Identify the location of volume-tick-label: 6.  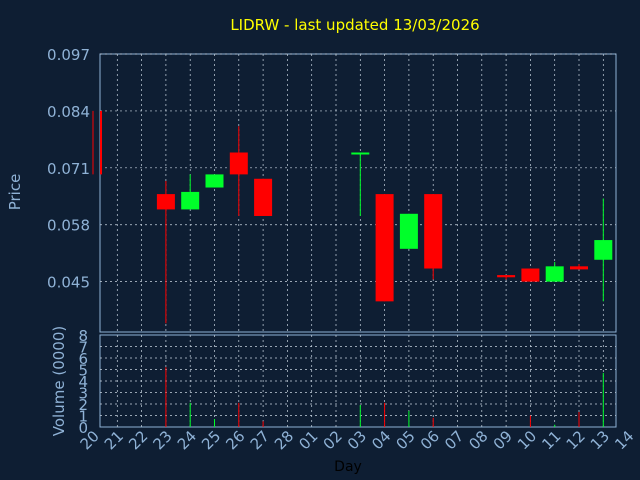
(83, 359).